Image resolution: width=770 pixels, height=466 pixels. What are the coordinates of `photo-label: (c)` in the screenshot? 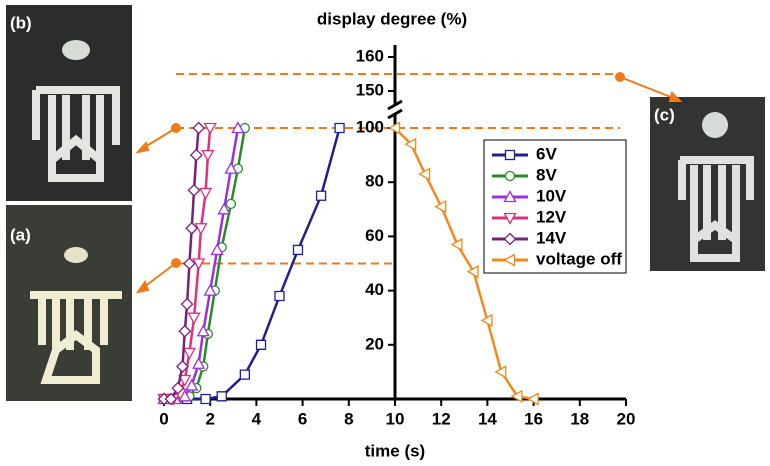 It's located at (664, 114).